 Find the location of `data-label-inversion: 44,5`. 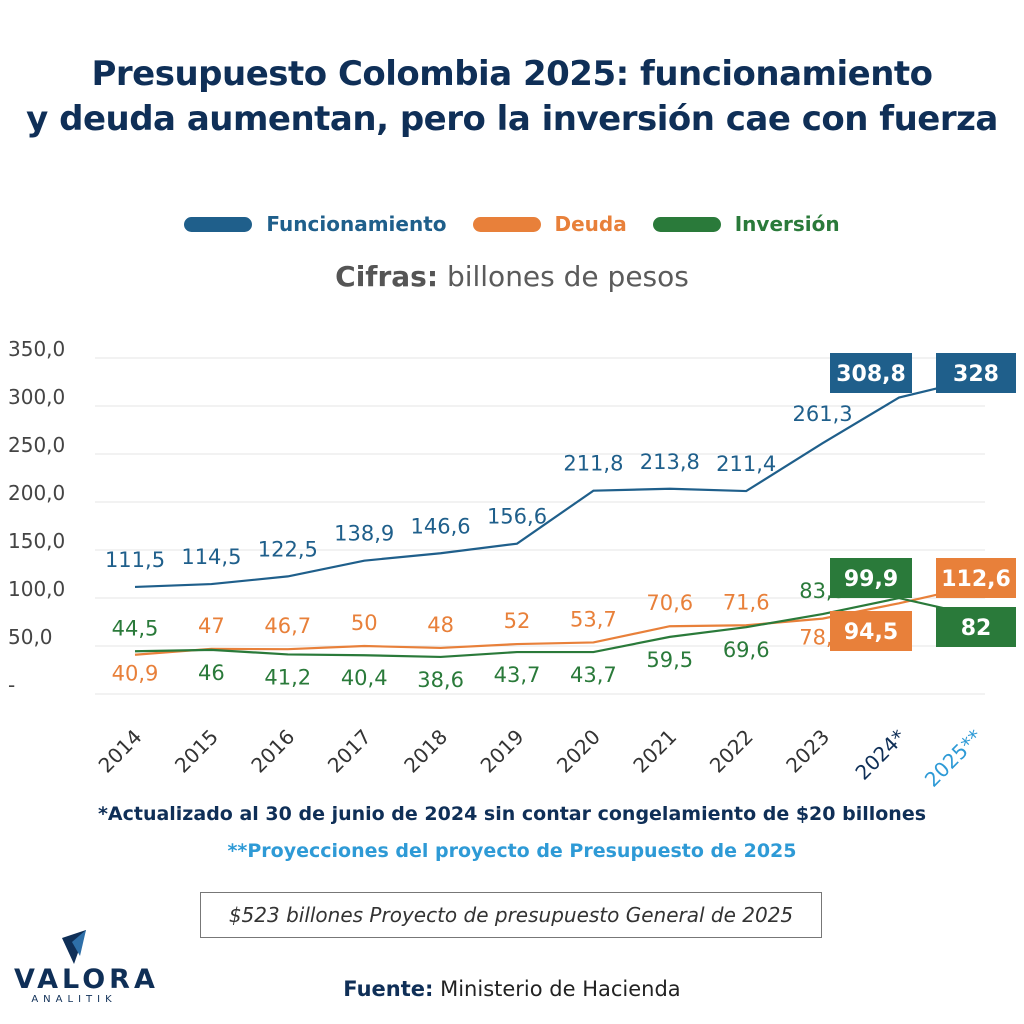

data-label-inversion: 44,5 is located at coordinates (135, 628).